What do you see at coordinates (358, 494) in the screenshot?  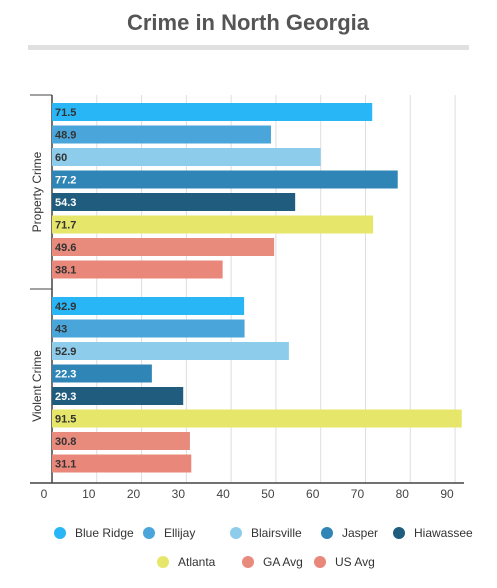 I see `x-tick-label: 70` at bounding box center [358, 494].